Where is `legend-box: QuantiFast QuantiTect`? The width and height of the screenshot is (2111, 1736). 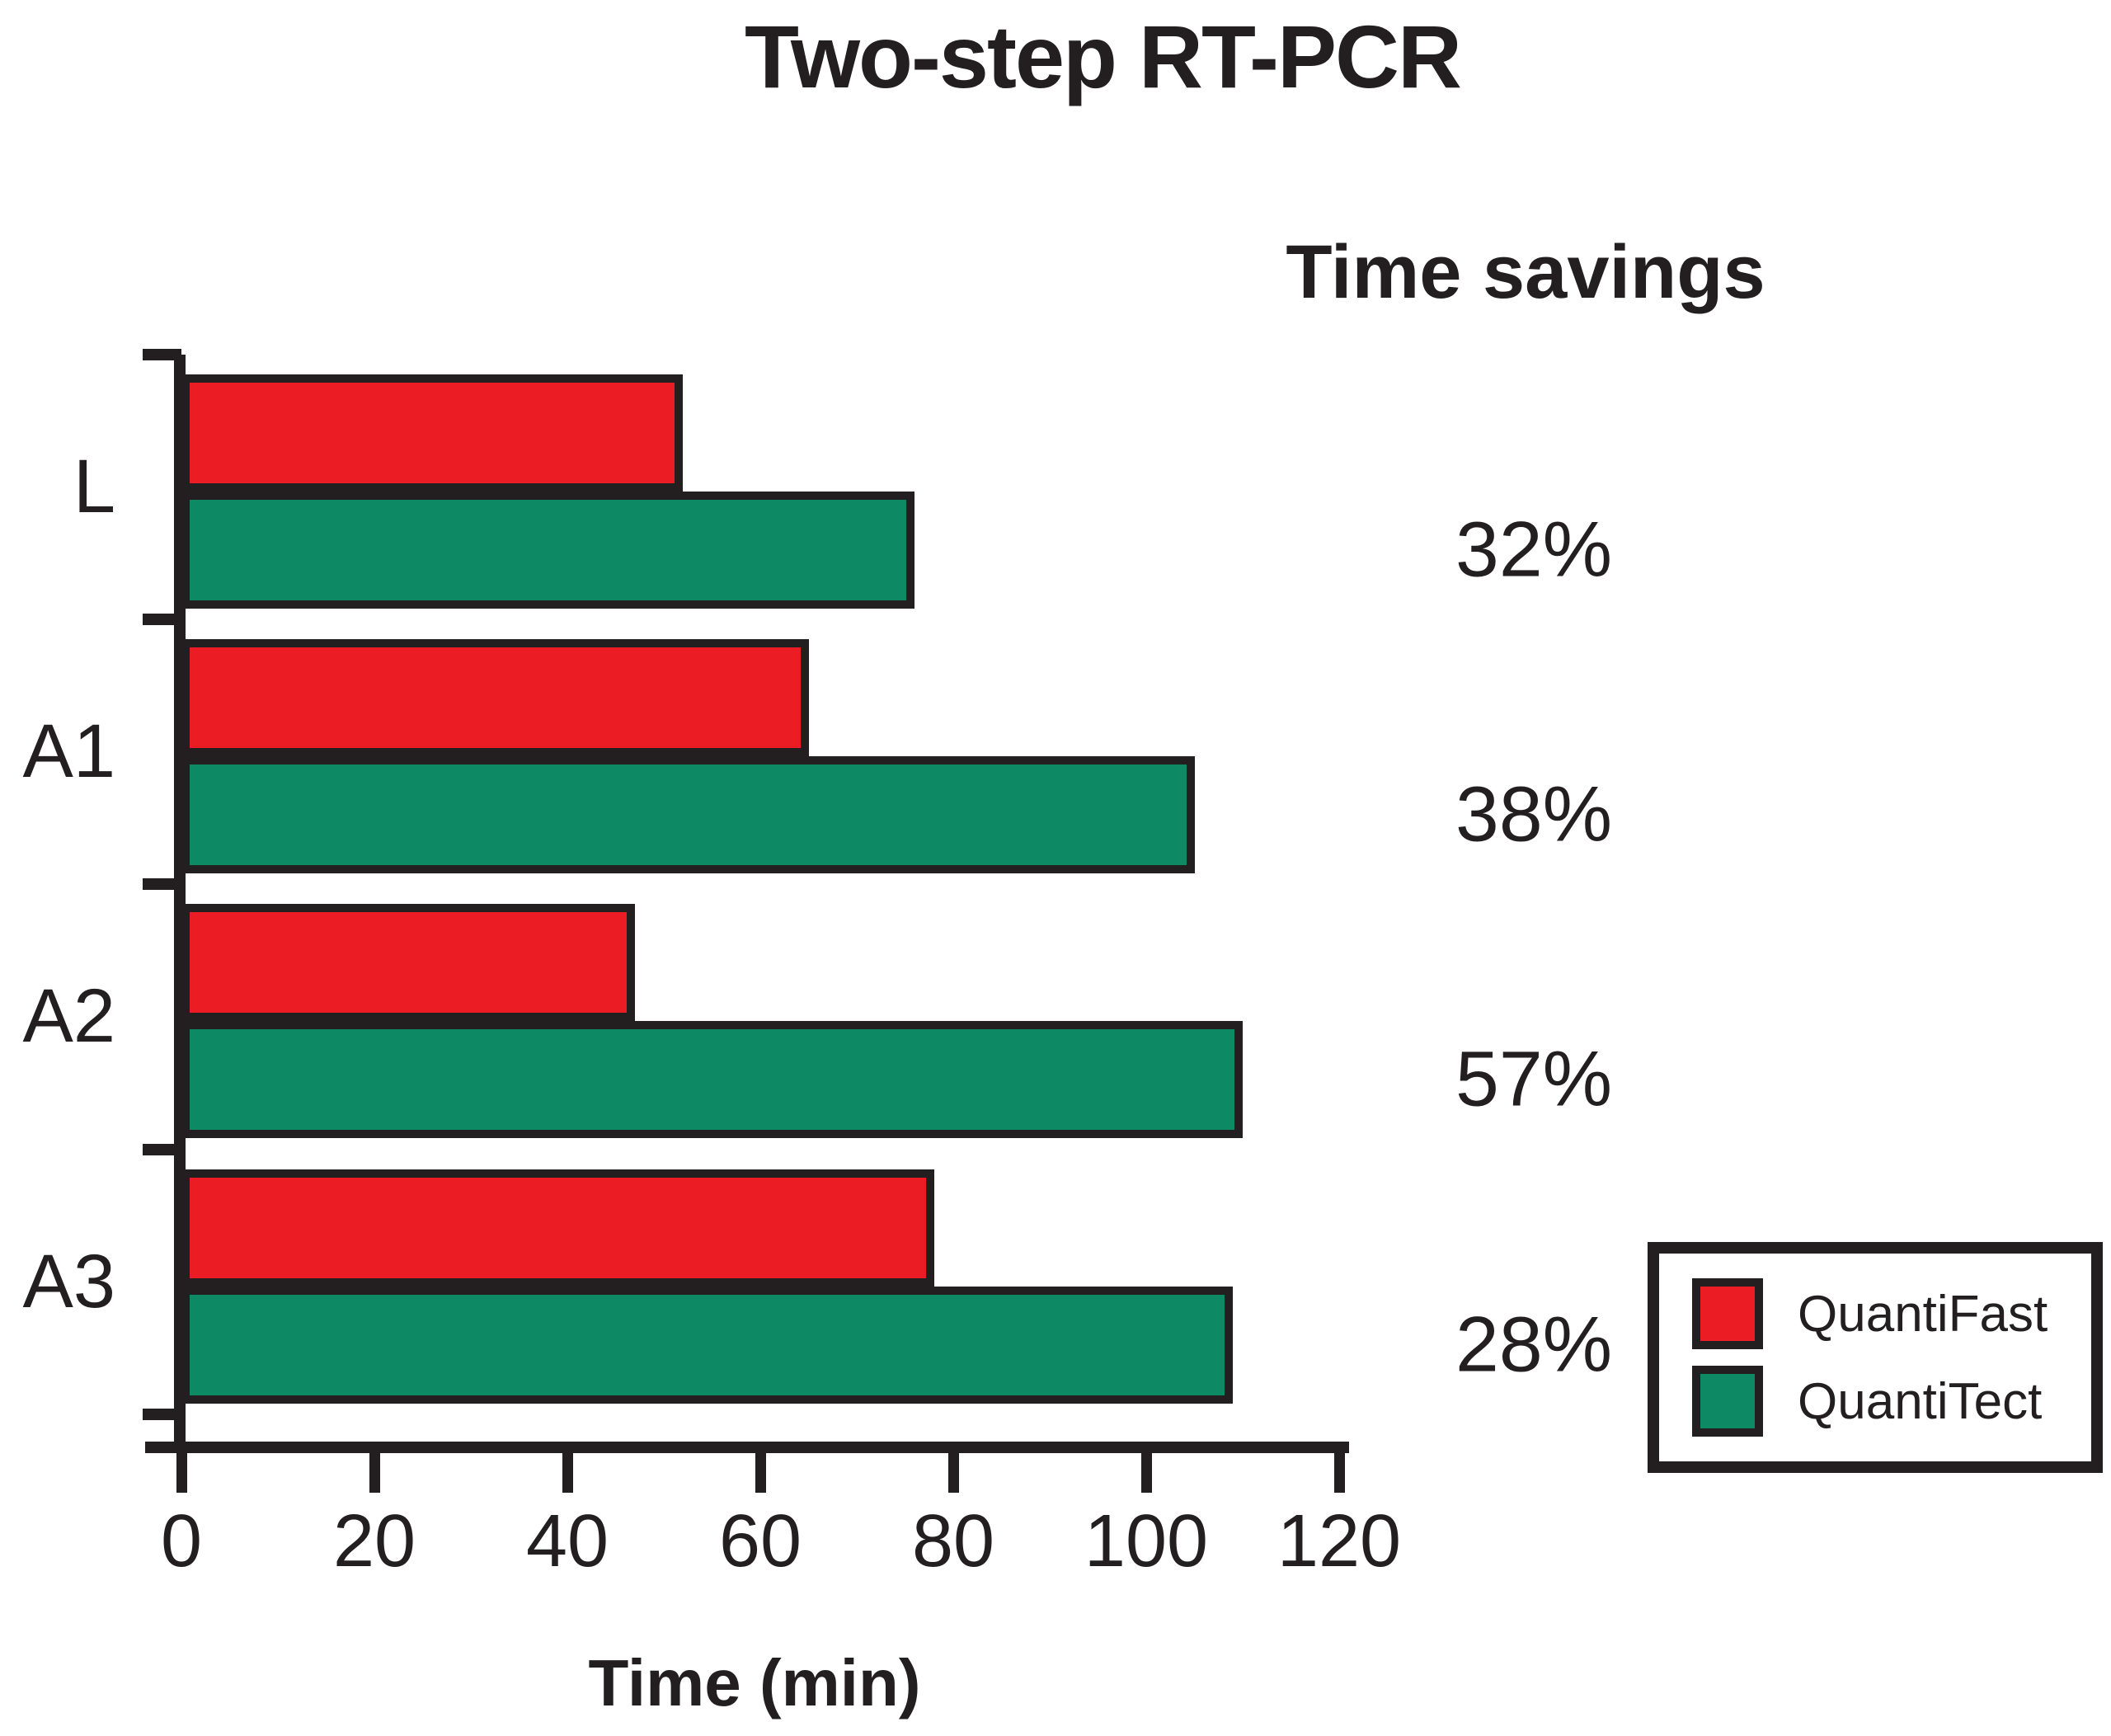 legend-box: QuantiFast QuantiTect is located at coordinates (1875, 1357).